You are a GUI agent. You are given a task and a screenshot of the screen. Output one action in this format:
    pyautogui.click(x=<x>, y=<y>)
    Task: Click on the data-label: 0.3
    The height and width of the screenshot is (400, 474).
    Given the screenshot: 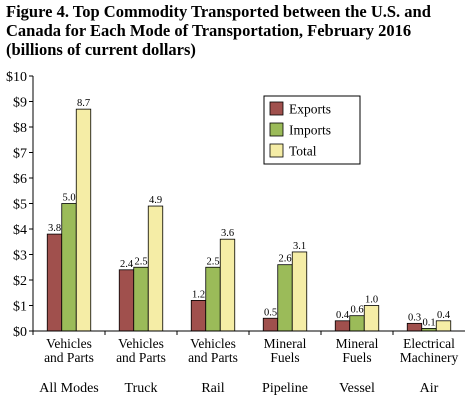 What is the action you would take?
    pyautogui.click(x=414, y=317)
    